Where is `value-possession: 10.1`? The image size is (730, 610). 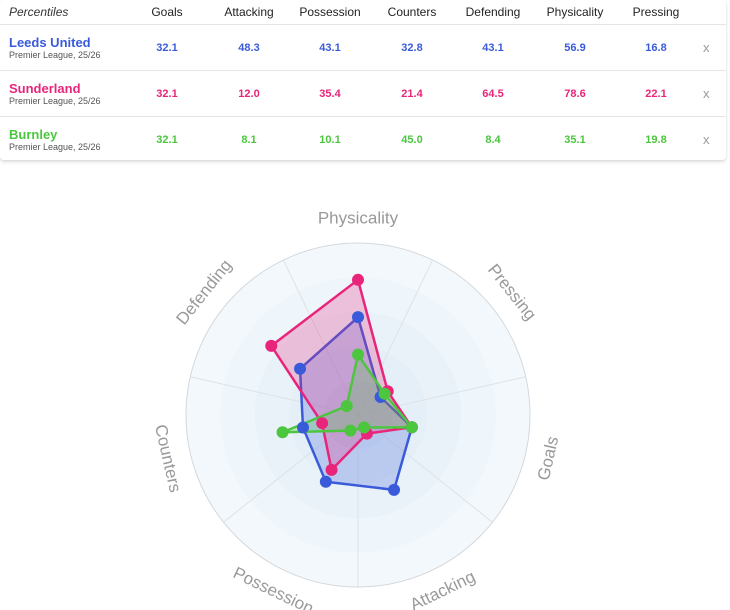 value-possession: 10.1 is located at coordinates (330, 140).